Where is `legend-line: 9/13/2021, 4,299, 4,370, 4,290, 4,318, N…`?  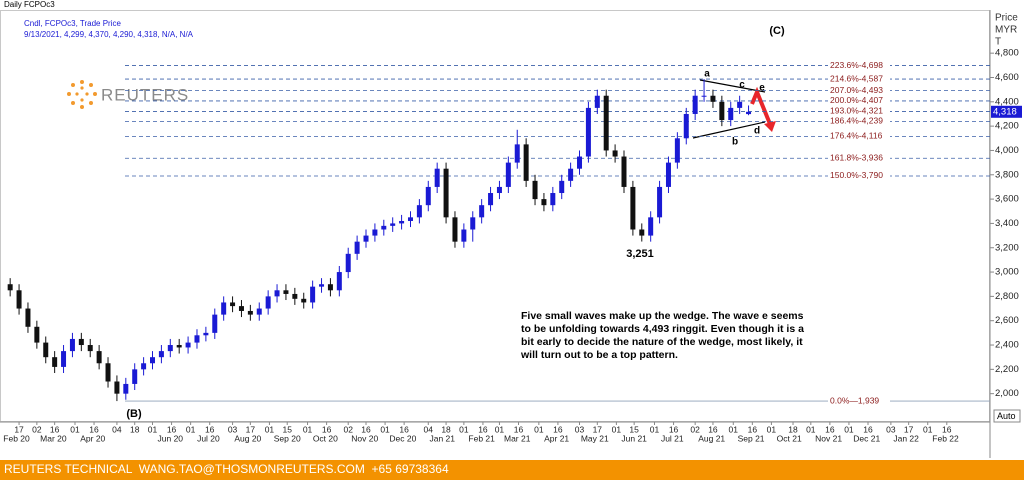 legend-line: 9/13/2021, 4,299, 4,370, 4,290, 4,318, N… is located at coordinates (109, 34).